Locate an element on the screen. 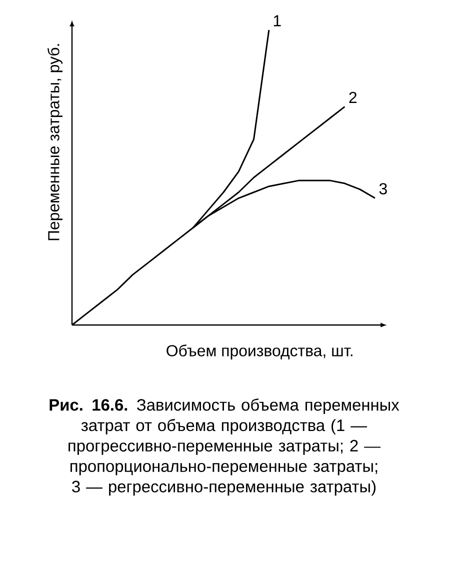 Image resolution: width=454 pixels, height=578 pixels. series-label: 1 is located at coordinates (277, 20).